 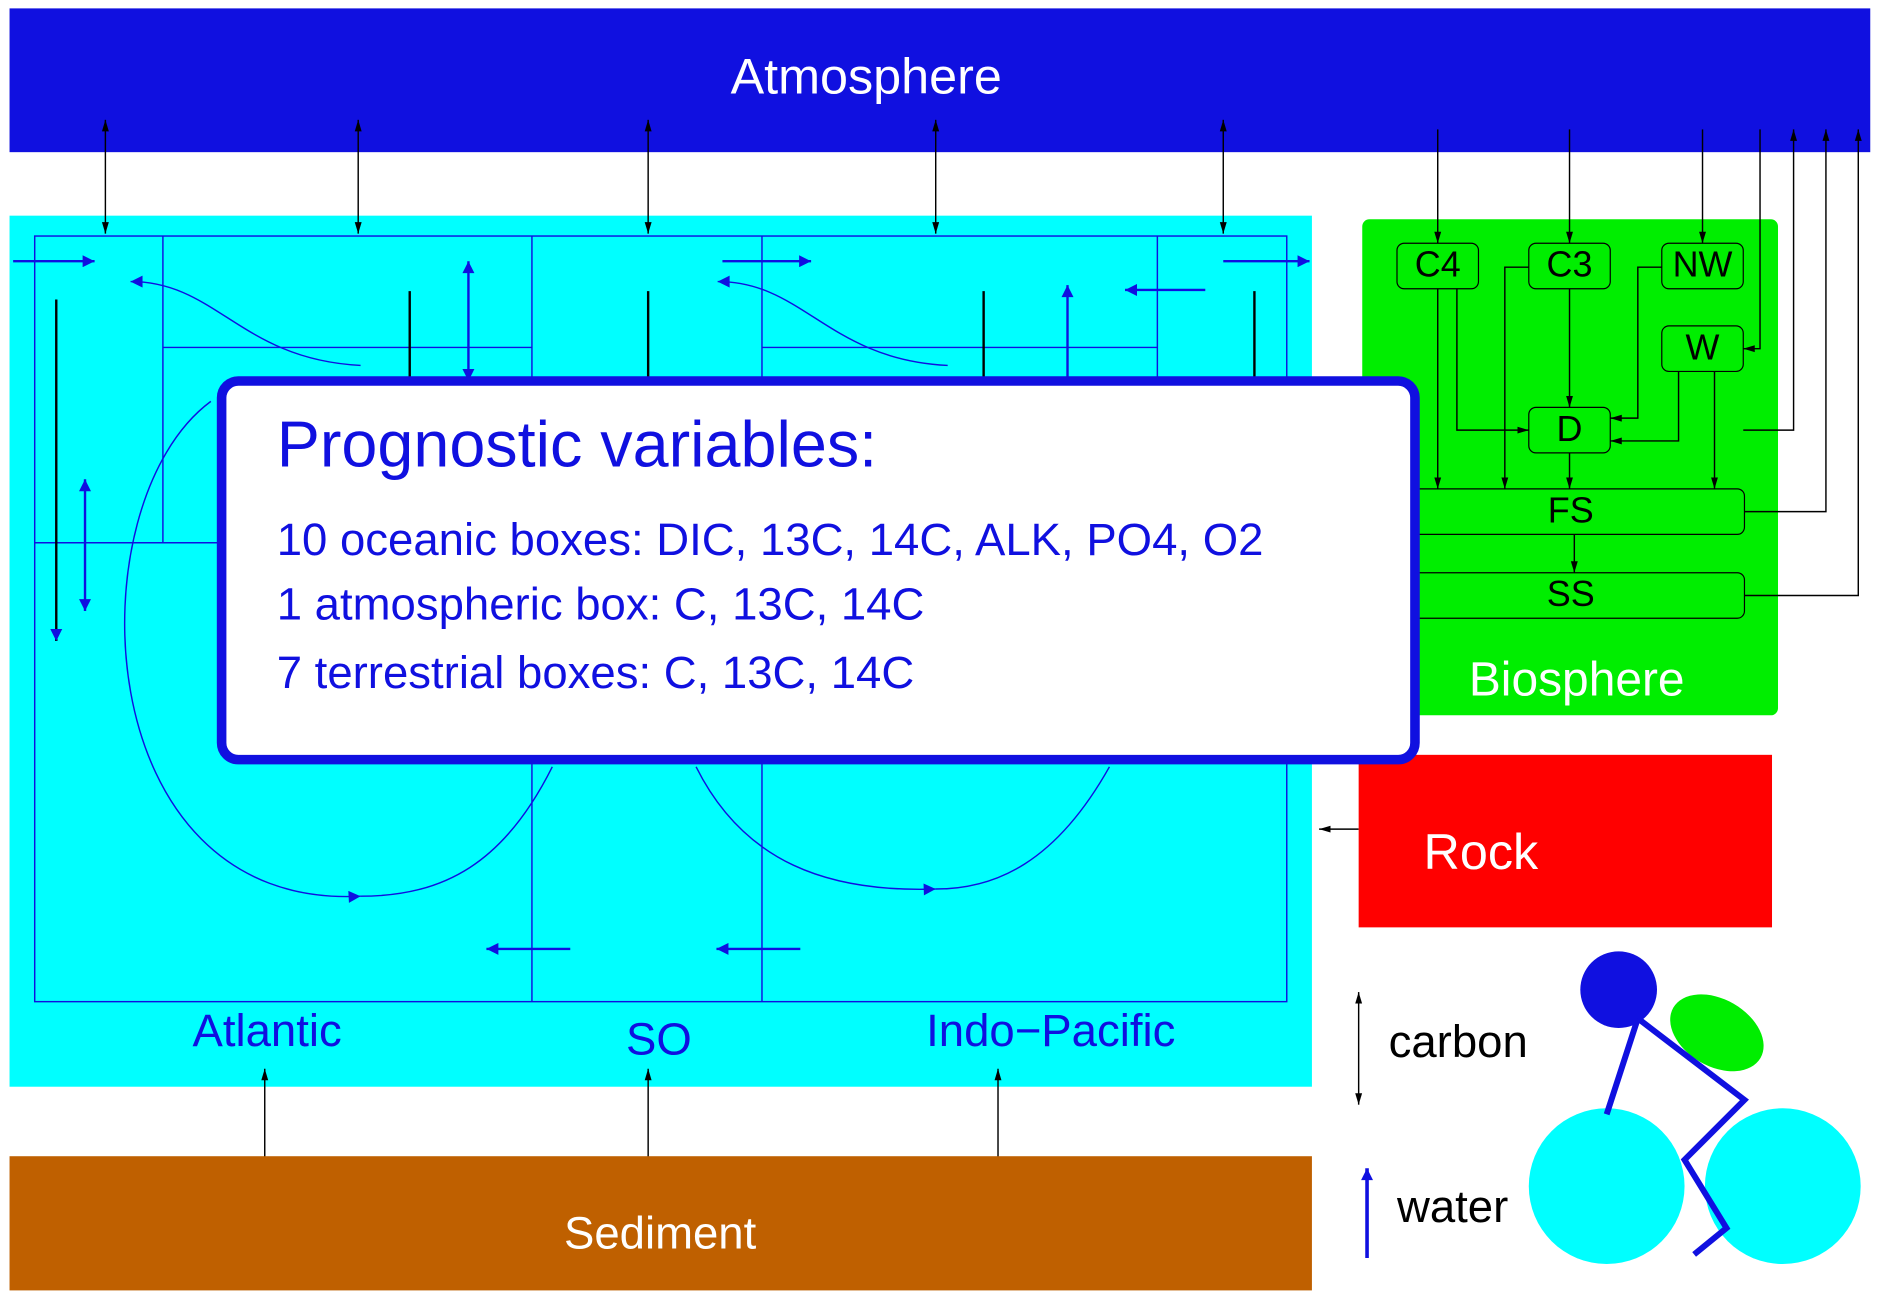 What do you see at coordinates (660, 1233) in the screenshot?
I see `sediment-label: Sediment` at bounding box center [660, 1233].